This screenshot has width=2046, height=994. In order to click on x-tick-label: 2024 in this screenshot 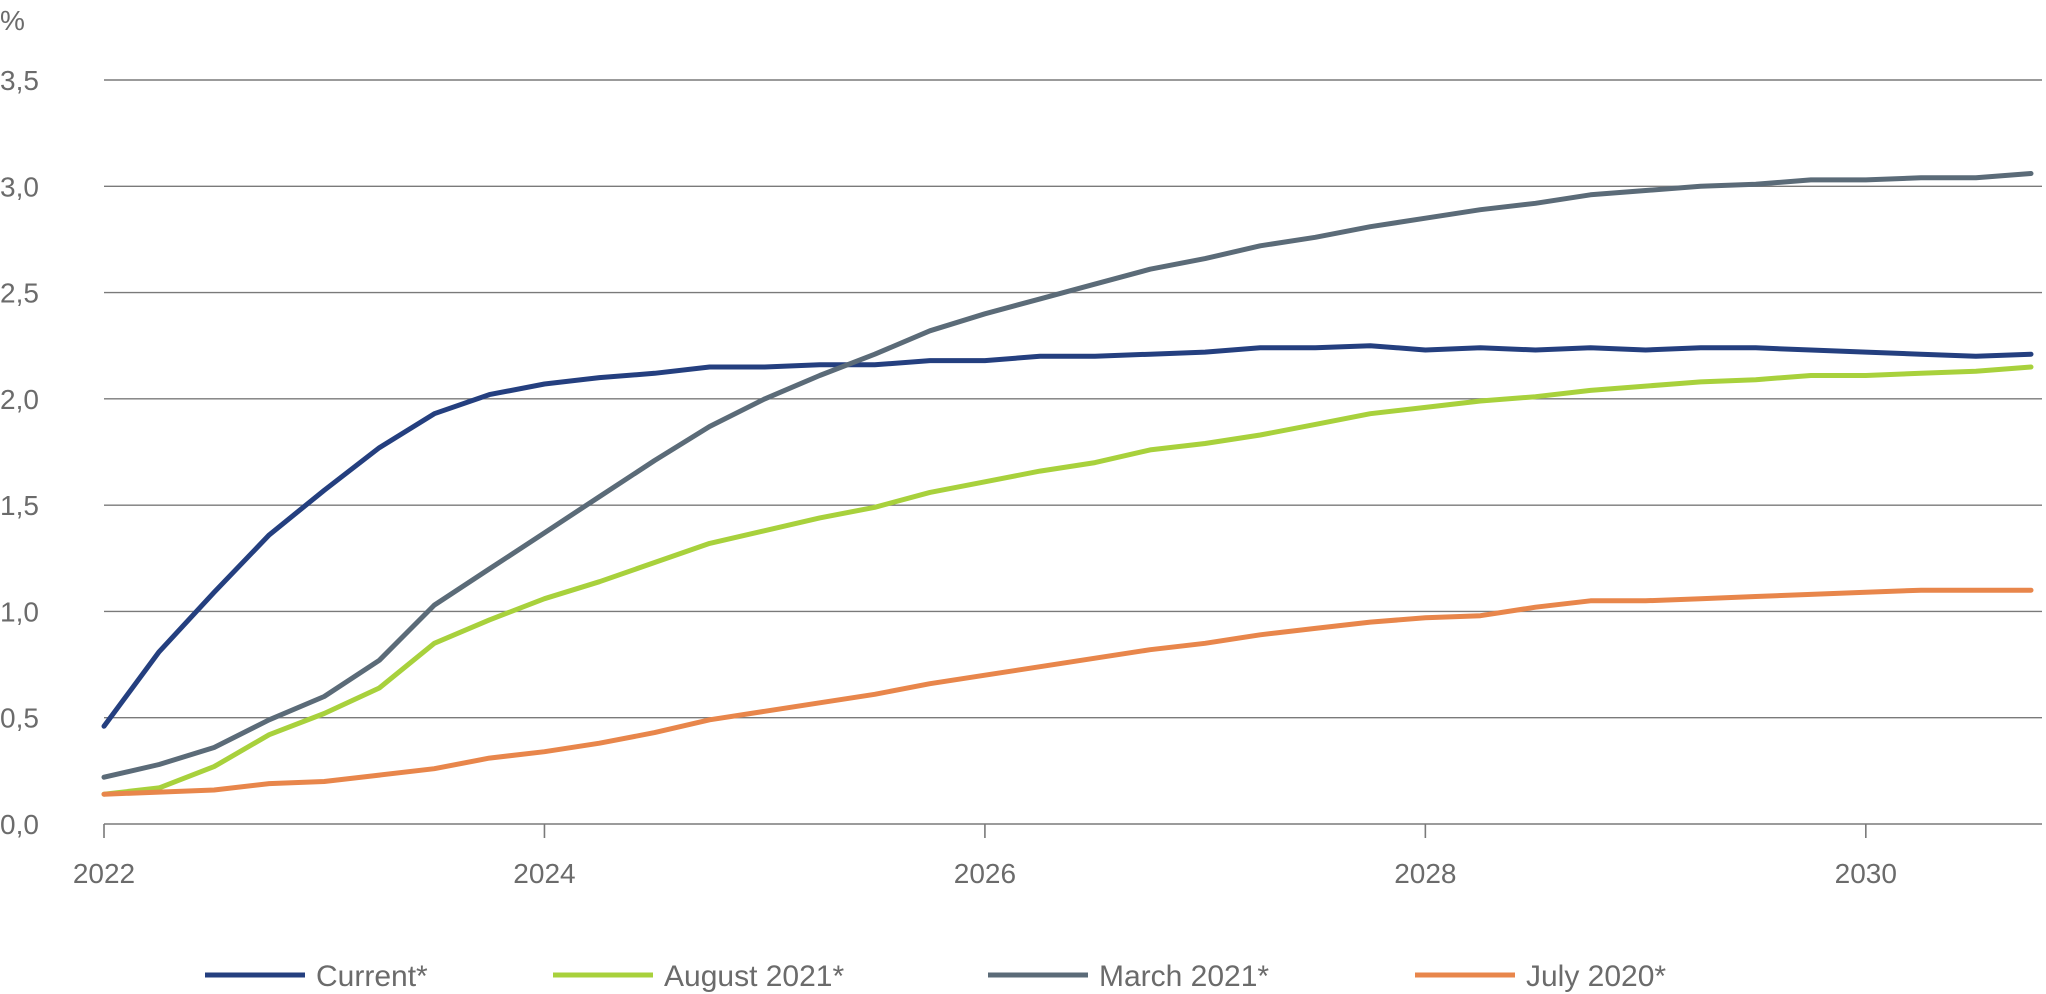, I will do `click(544, 873)`.